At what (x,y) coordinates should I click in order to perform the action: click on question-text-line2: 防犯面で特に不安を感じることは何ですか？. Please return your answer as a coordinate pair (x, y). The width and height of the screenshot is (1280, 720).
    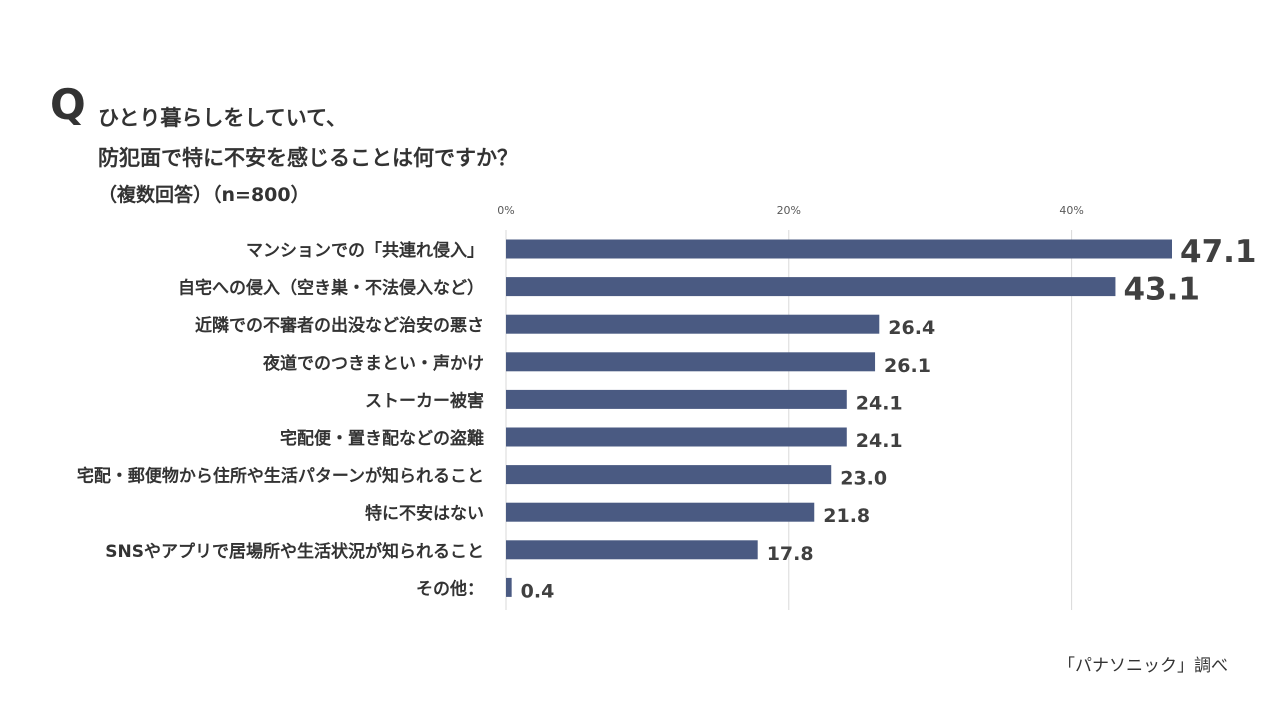
    Looking at the image, I should click on (308, 158).